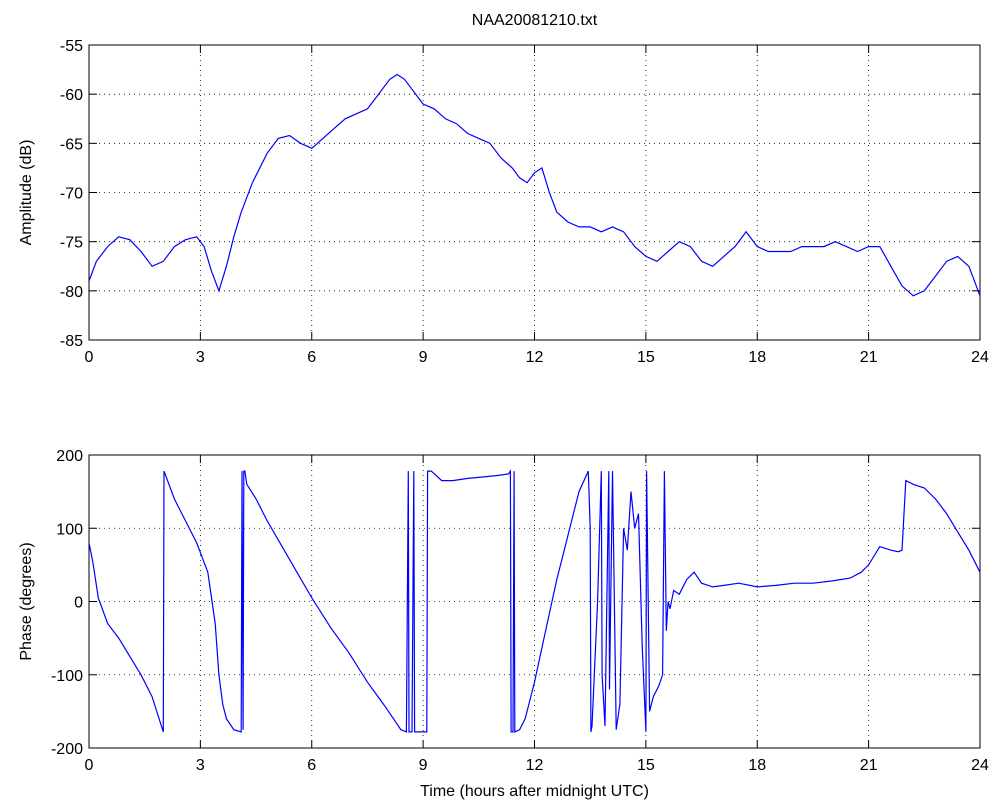 This screenshot has width=998, height=806. What do you see at coordinates (534, 791) in the screenshot?
I see `phase-x-axis-label: Time (hours after midnight UTC)` at bounding box center [534, 791].